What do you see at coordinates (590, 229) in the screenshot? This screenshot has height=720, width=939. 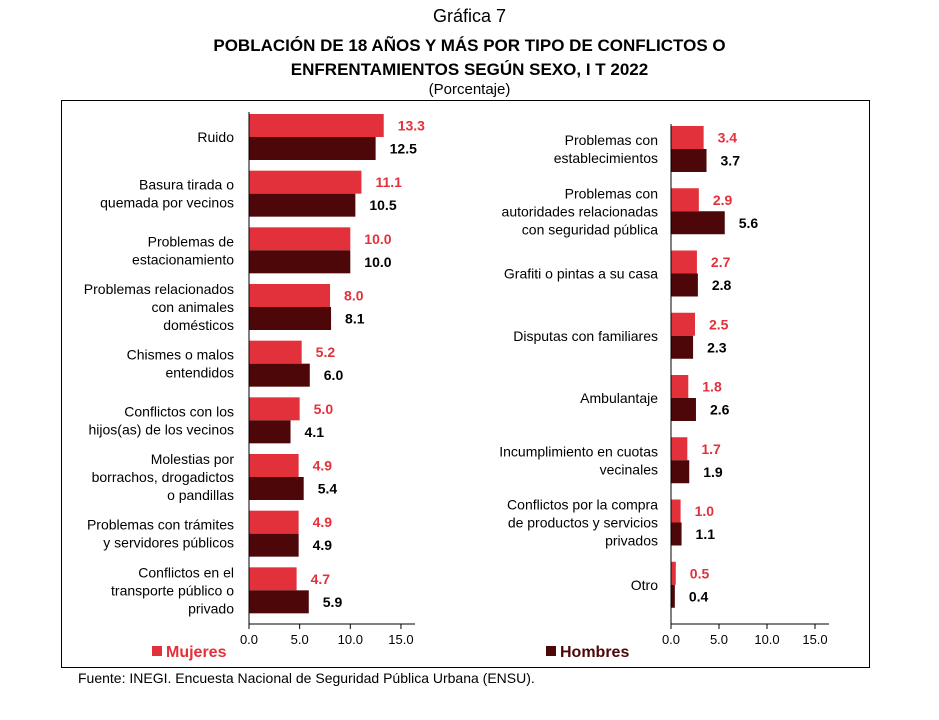 I see `category-label: con seguridad pública` at bounding box center [590, 229].